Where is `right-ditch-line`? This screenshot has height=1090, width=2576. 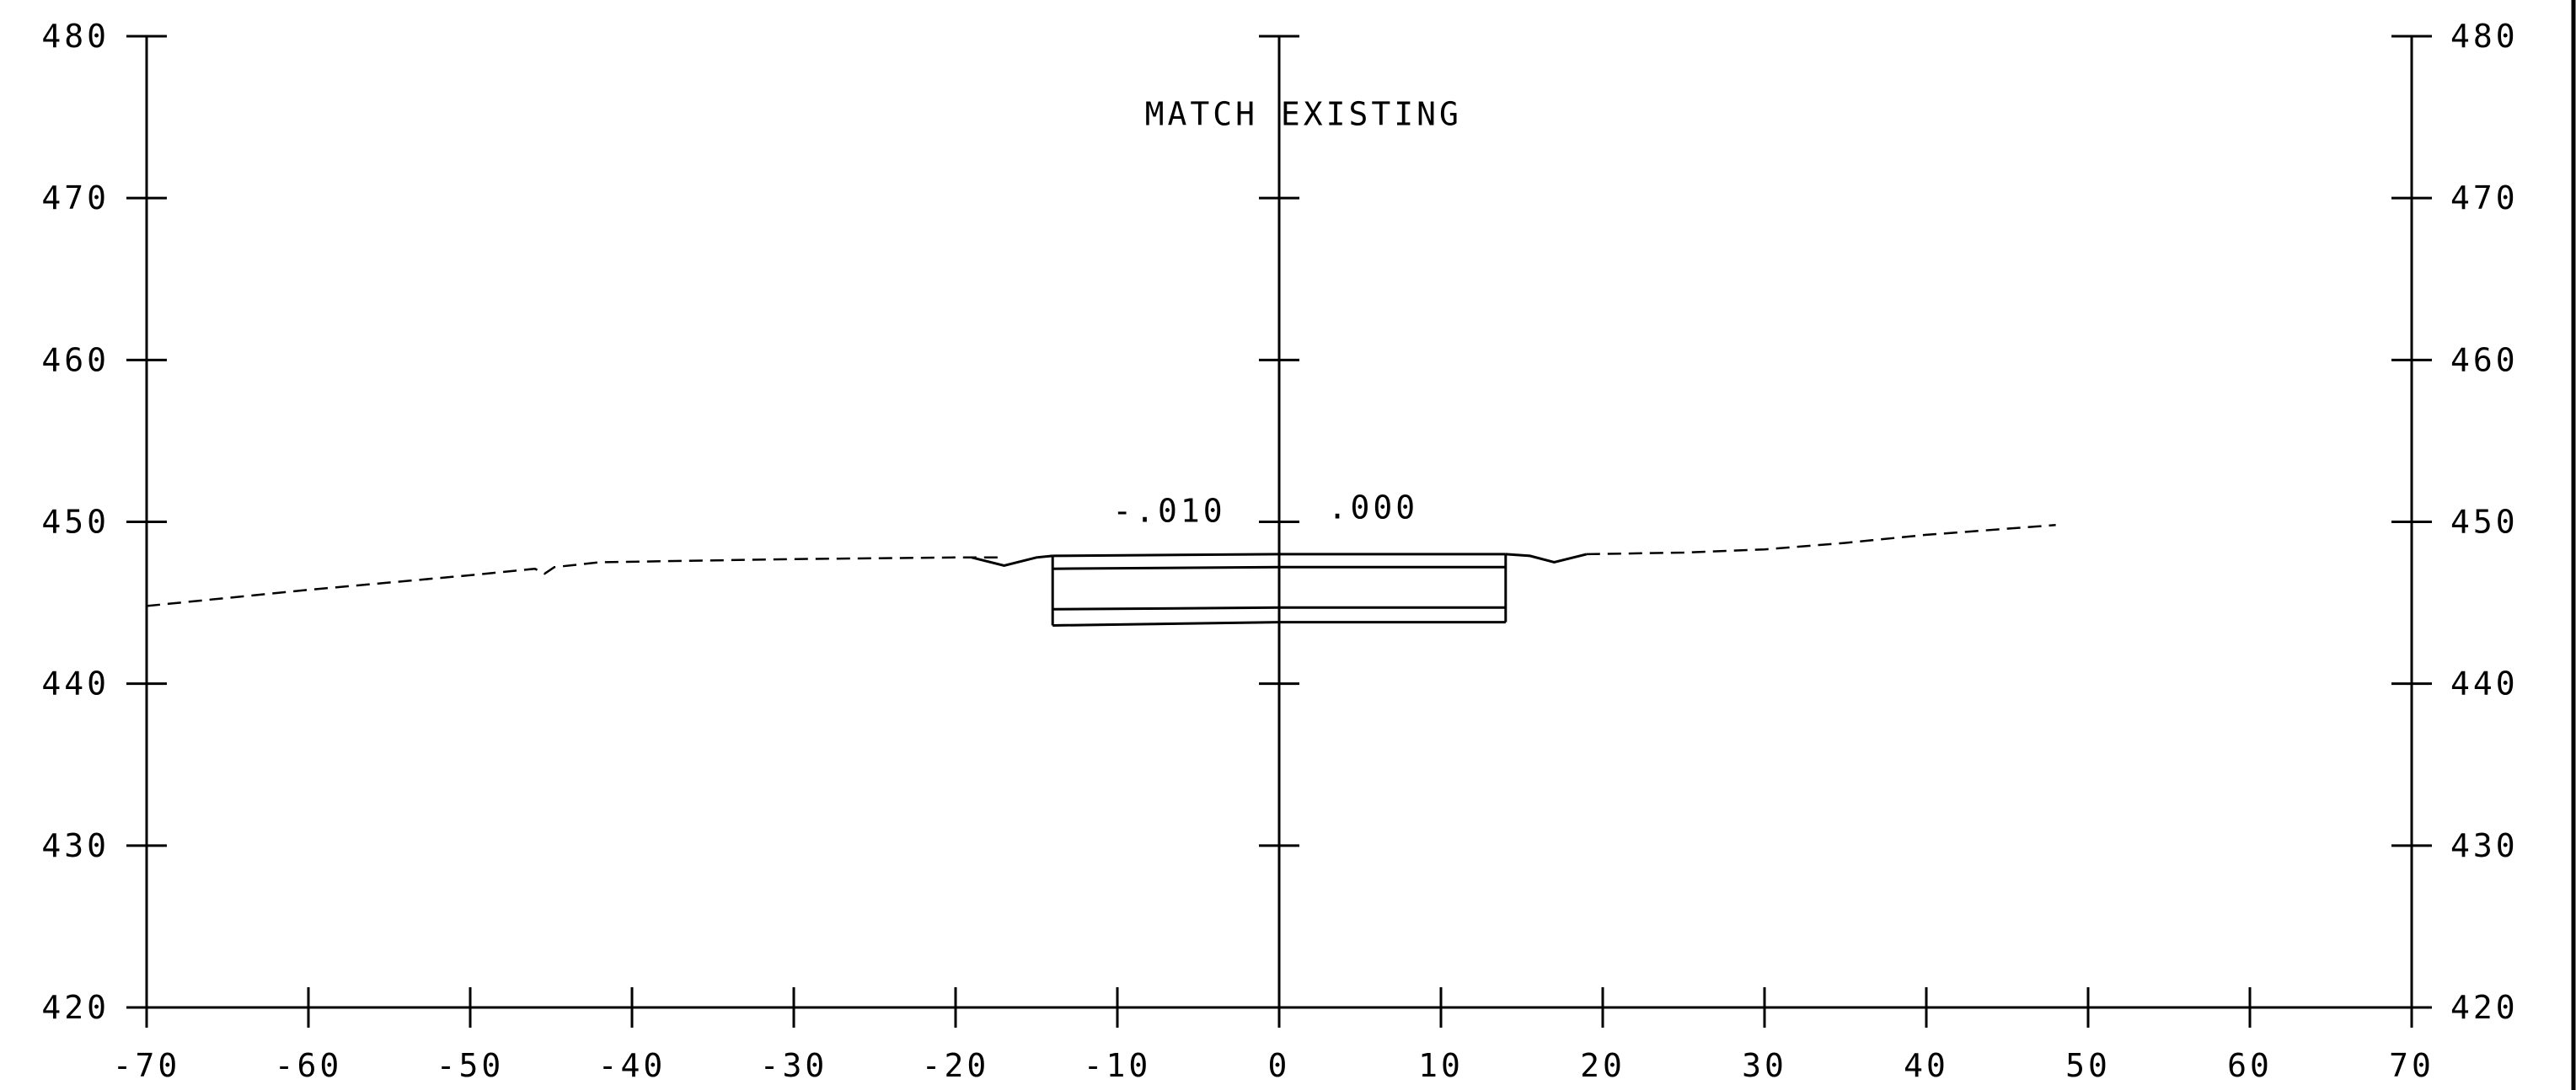 right-ditch-line is located at coordinates (1546, 558).